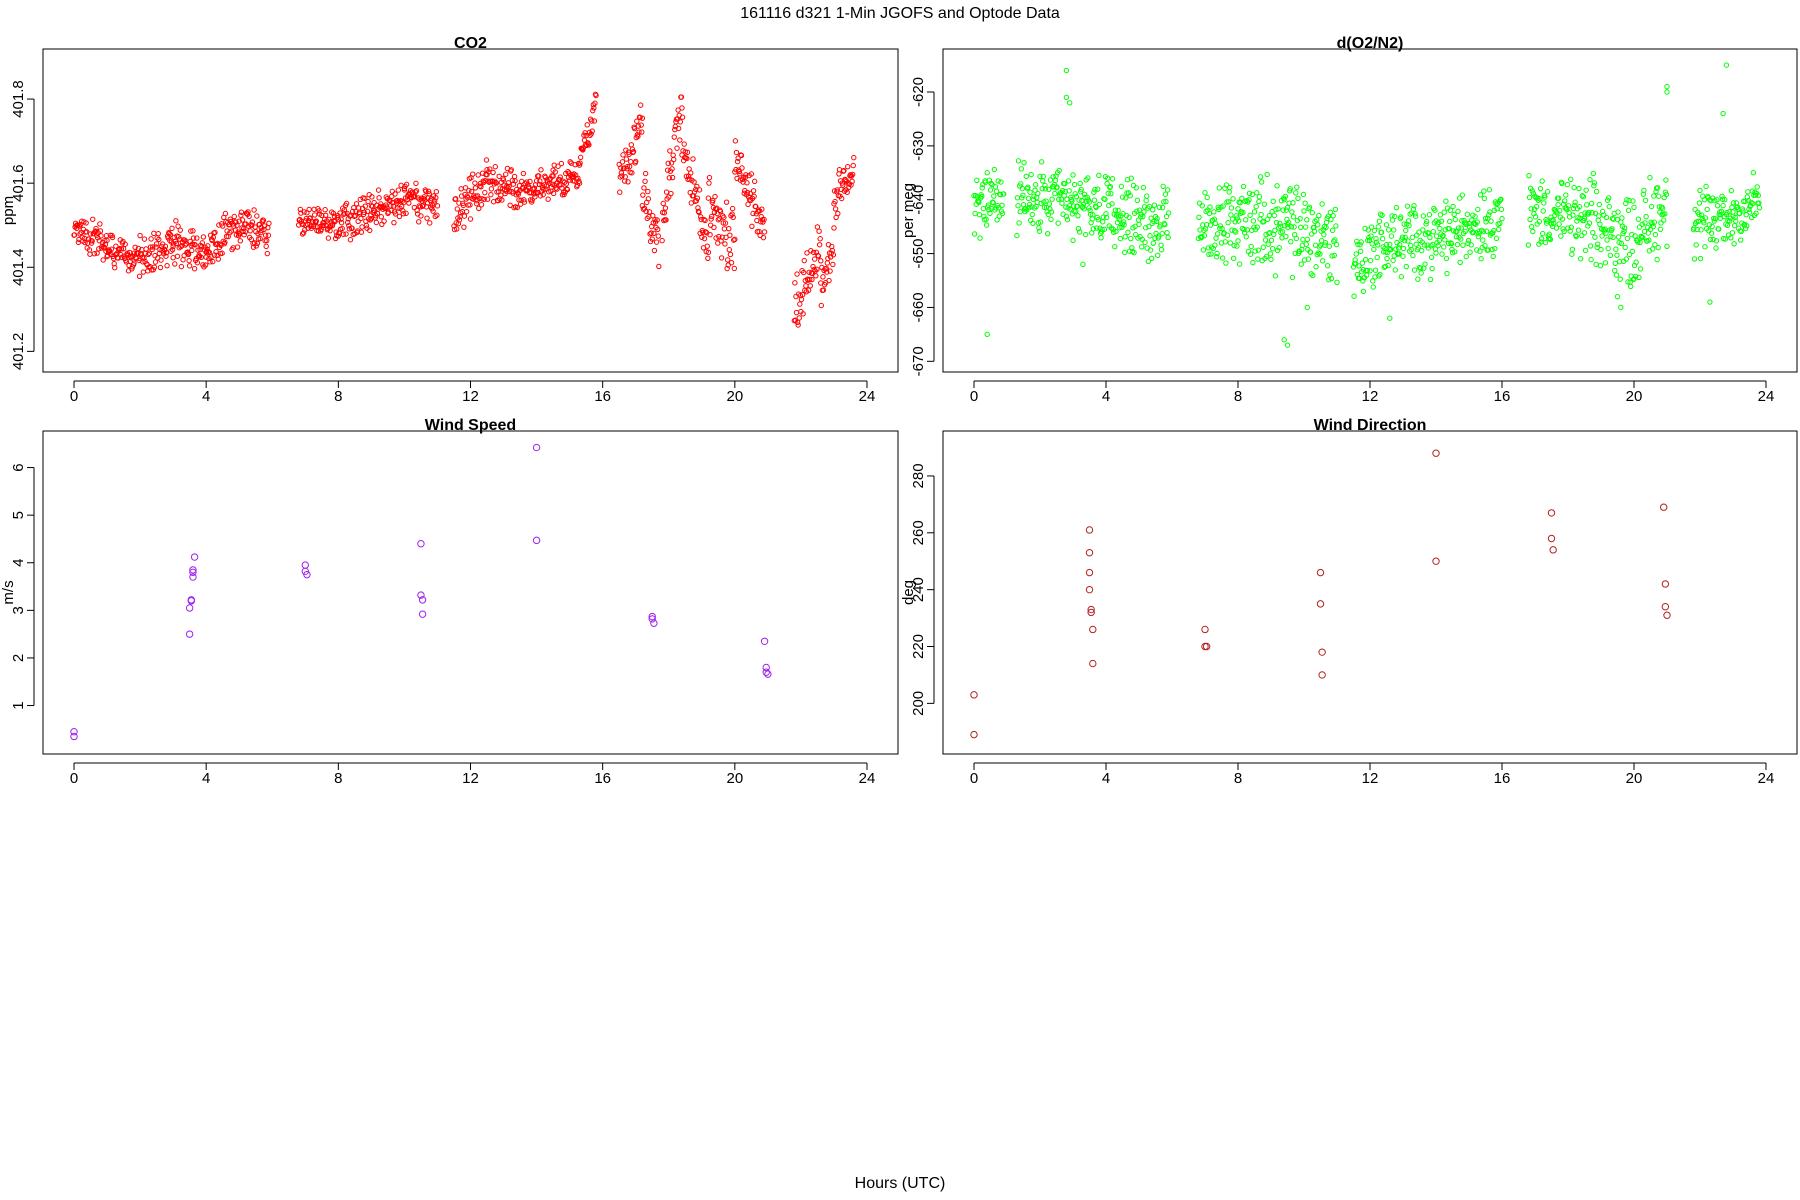 This screenshot has height=1200, width=1800. What do you see at coordinates (1320, 594) in the screenshot?
I see `data-points` at bounding box center [1320, 594].